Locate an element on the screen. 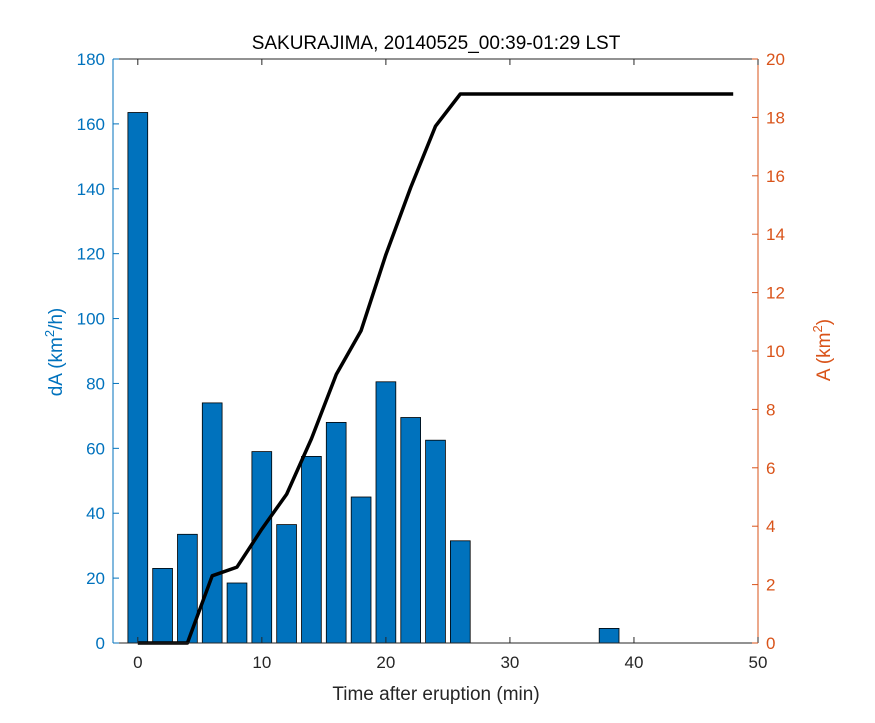 The image size is (875, 723). left-axis-label-base: dA (km is located at coordinates (56, 366).